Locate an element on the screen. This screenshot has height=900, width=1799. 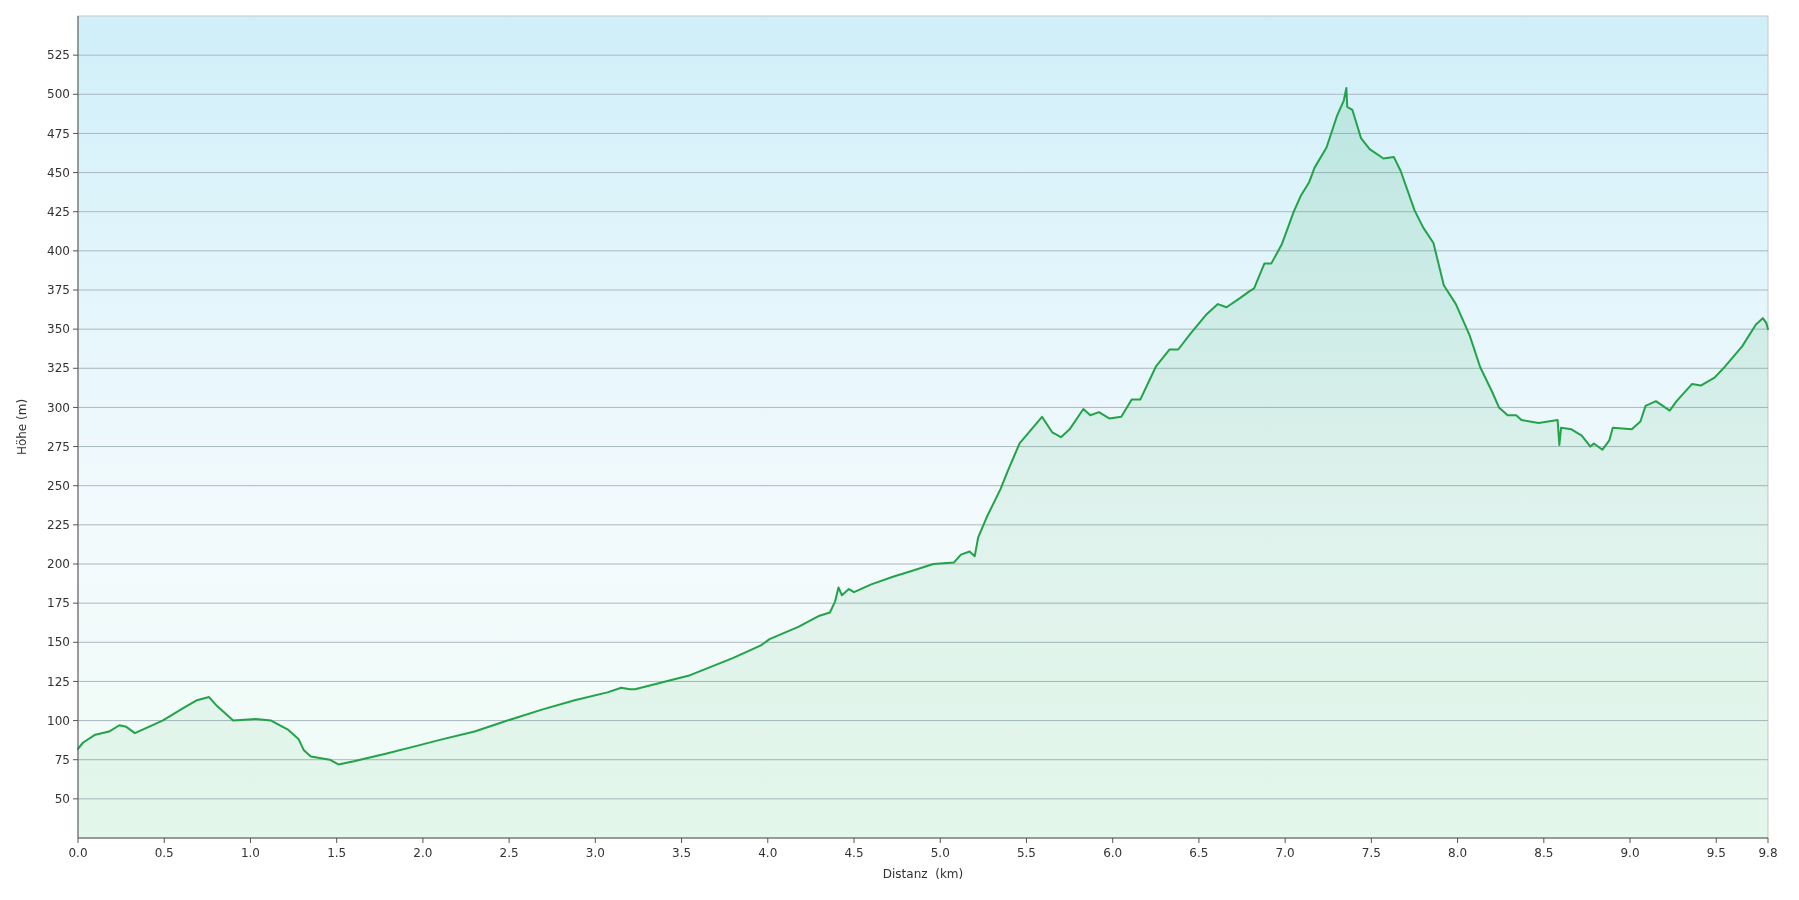
y-tick-label: 200 is located at coordinates (58, 564).